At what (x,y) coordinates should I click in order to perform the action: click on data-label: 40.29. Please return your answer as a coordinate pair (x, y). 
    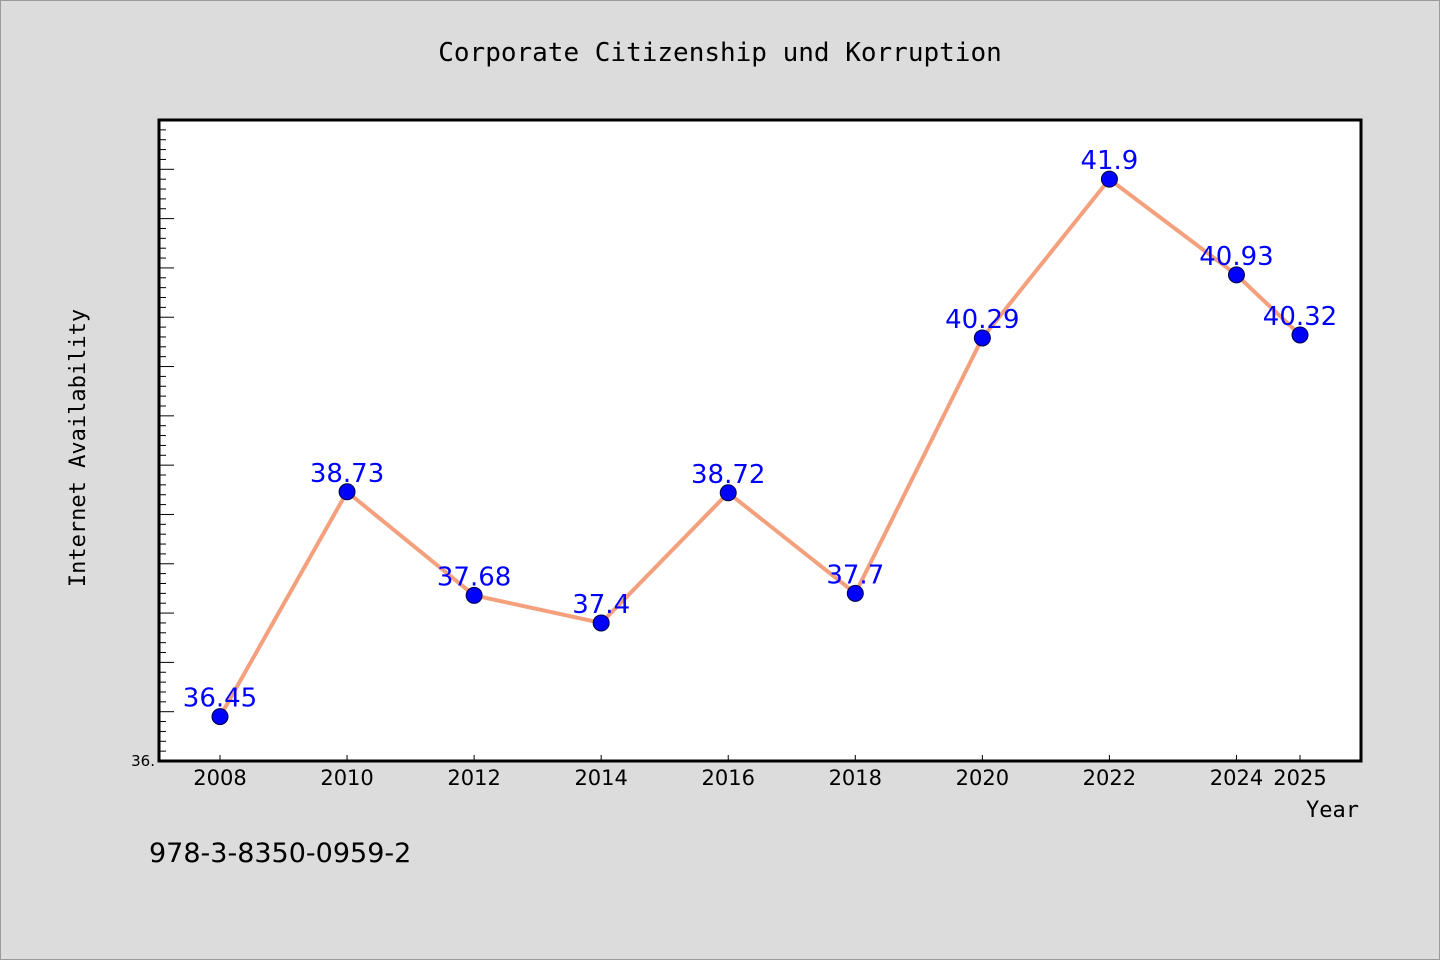
    Looking at the image, I should click on (982, 320).